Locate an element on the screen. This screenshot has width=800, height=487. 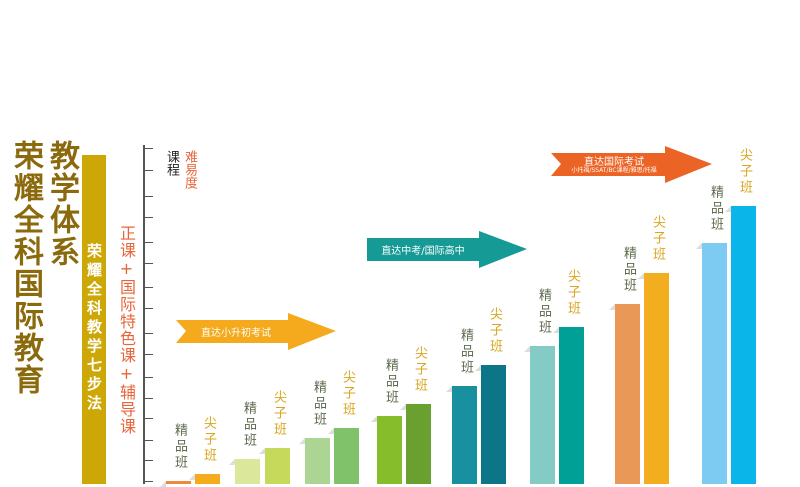
axis-header-course: 课程 is located at coordinates (171, 163).